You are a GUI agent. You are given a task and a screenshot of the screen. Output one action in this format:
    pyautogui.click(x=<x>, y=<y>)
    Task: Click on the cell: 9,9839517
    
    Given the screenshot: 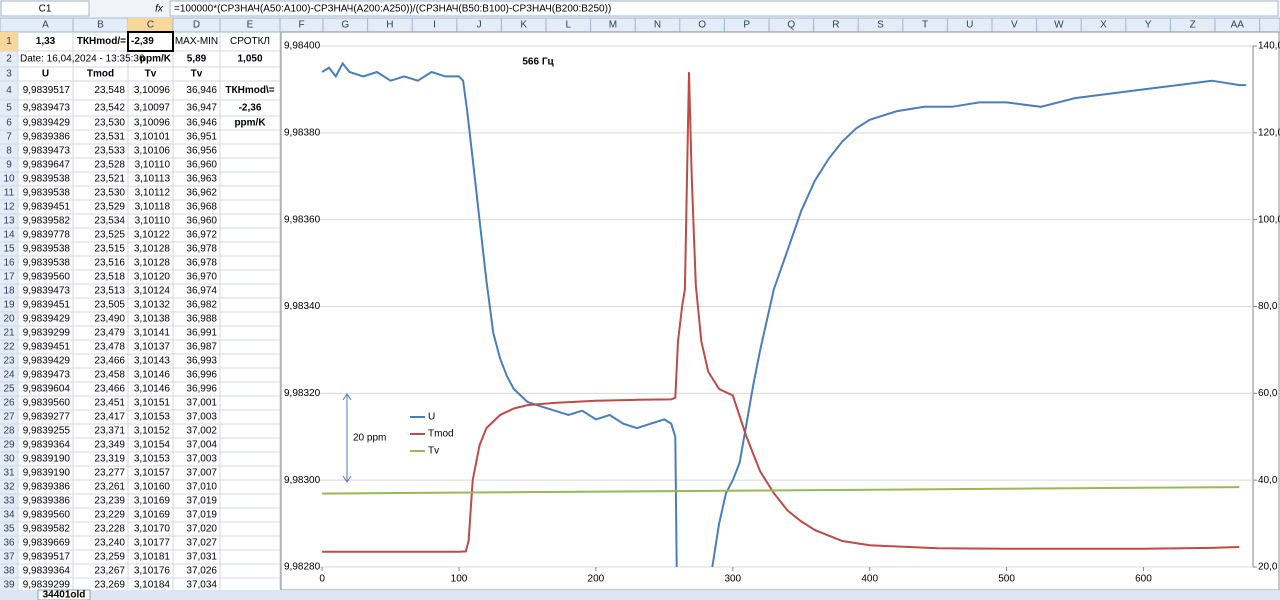 What is the action you would take?
    pyautogui.click(x=47, y=90)
    